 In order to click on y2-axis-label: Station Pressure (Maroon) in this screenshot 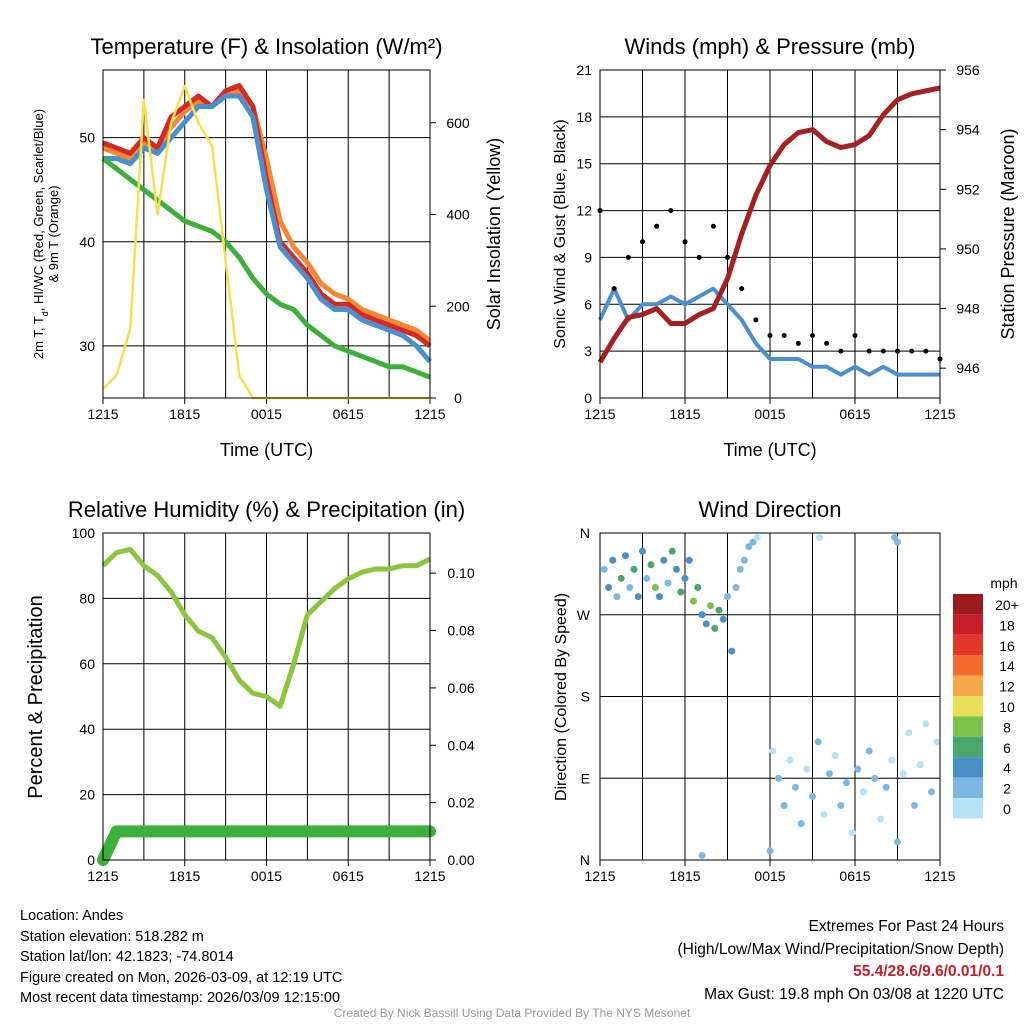, I will do `click(1008, 233)`.